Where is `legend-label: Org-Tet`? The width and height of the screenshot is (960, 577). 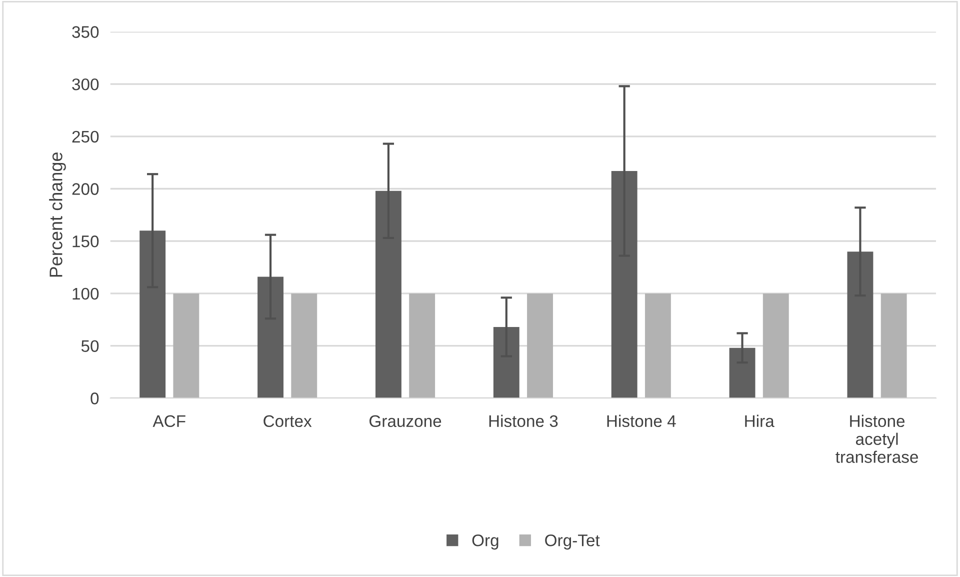 legend-label: Org-Tet is located at coordinates (572, 542).